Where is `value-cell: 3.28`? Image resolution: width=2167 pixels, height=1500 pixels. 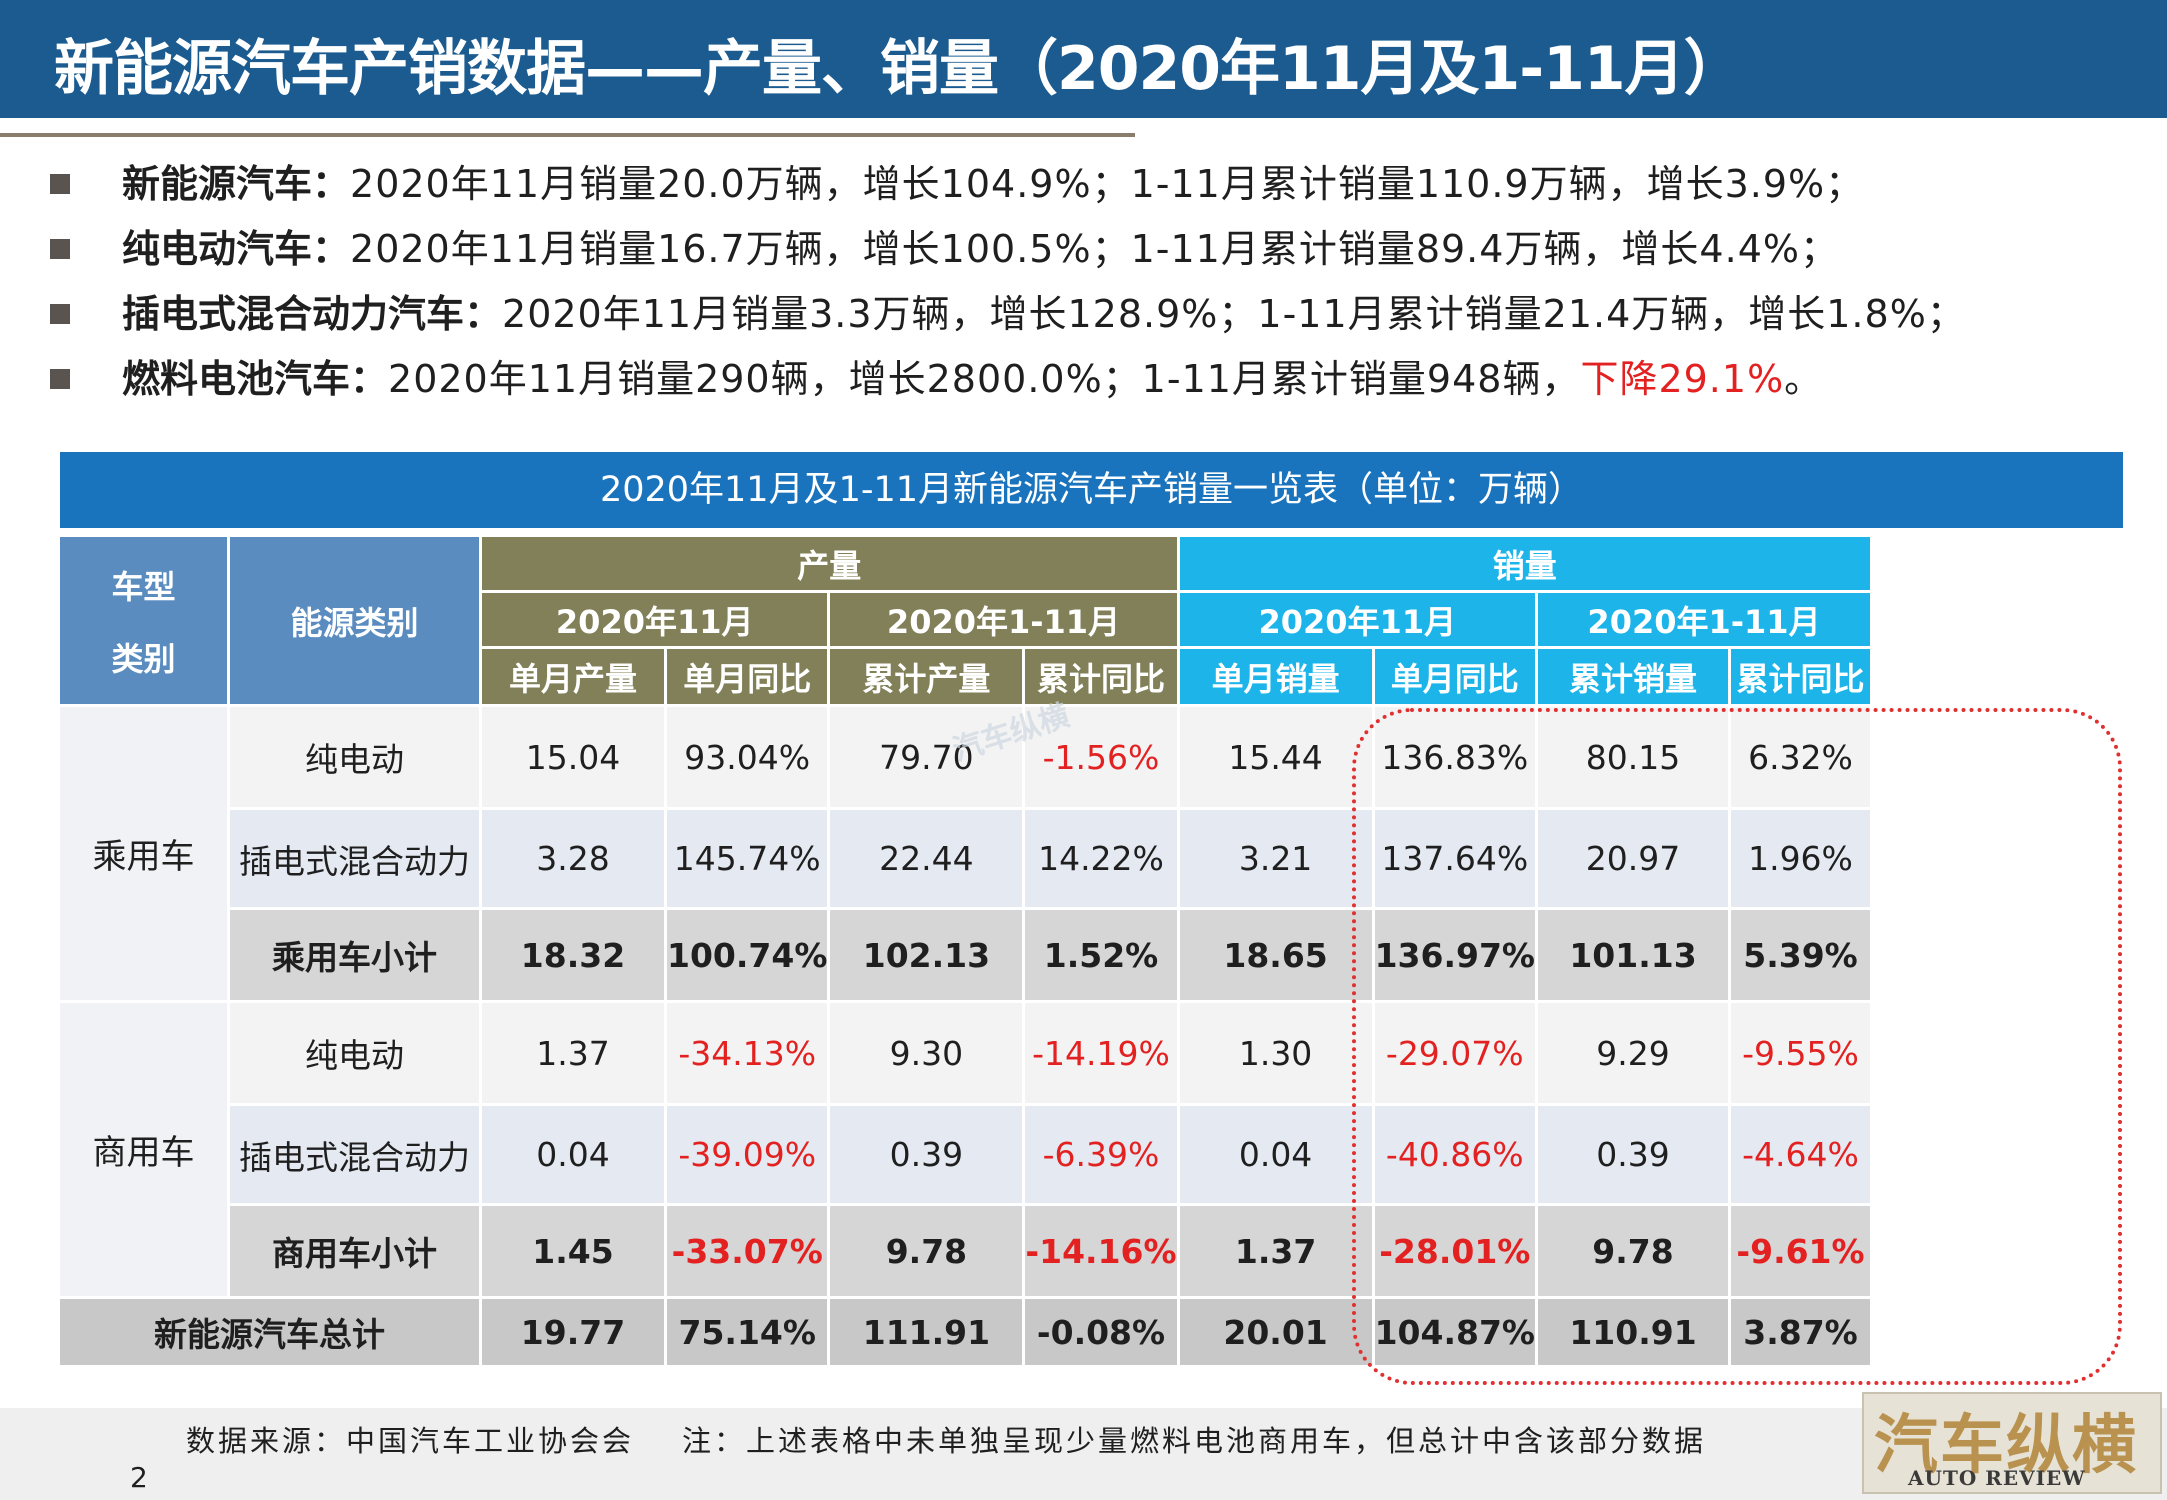
value-cell: 3.28 is located at coordinates (573, 860).